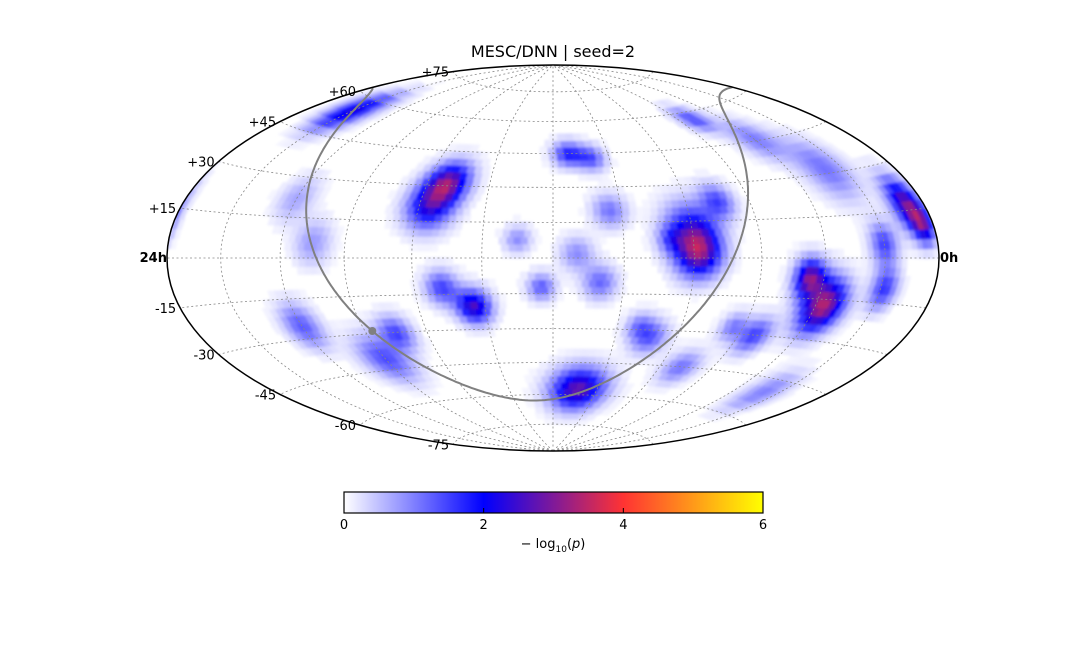 The width and height of the screenshot is (1080, 648). Describe the element at coordinates (561, 550) in the screenshot. I see `colorbar-label-sub: 10` at that location.